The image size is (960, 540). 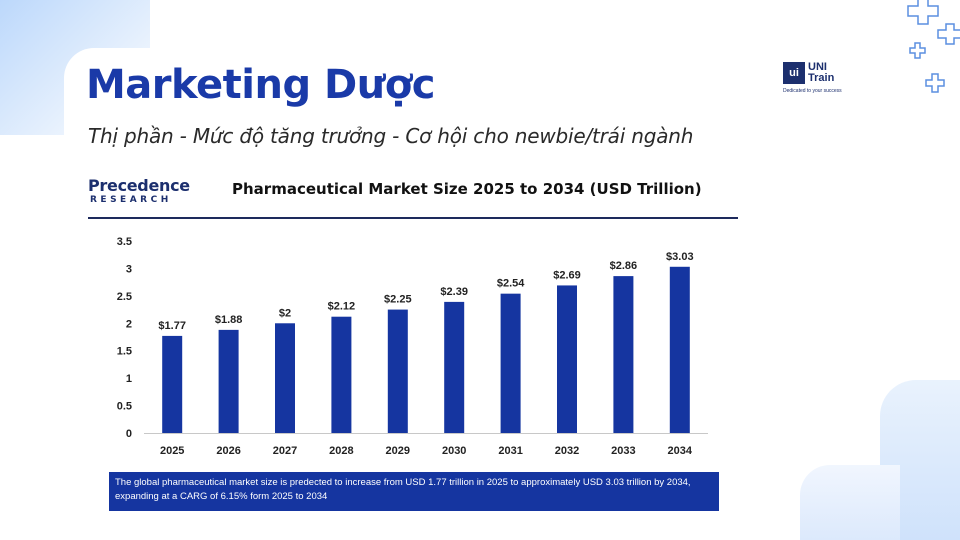 What do you see at coordinates (510, 451) in the screenshot?
I see `x-tick-label: 2031` at bounding box center [510, 451].